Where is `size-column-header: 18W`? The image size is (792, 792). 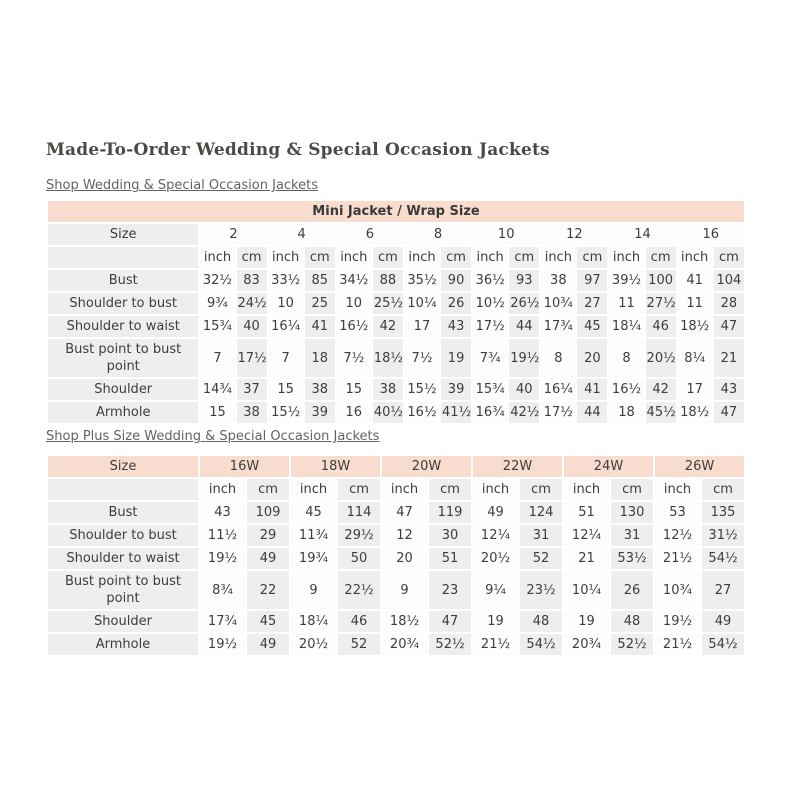 size-column-header: 18W is located at coordinates (335, 466).